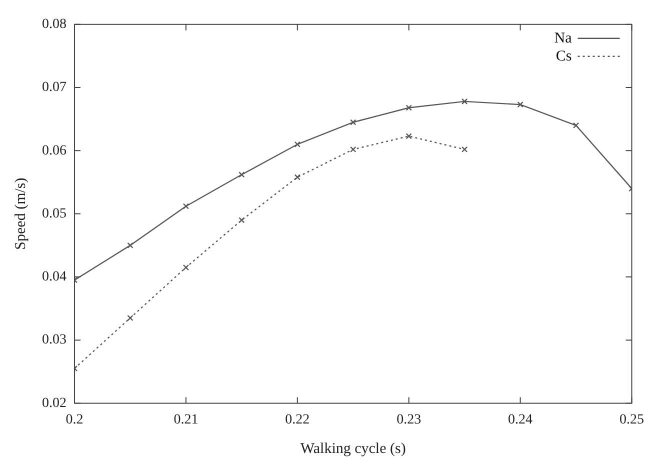 The height and width of the screenshot is (470, 660). I want to click on y-tick-label: 0.07, so click(54, 88).